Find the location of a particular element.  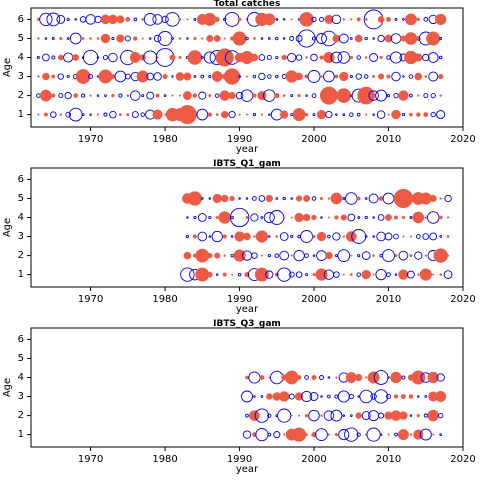

x-tick-label: 1980 is located at coordinates (164, 459).